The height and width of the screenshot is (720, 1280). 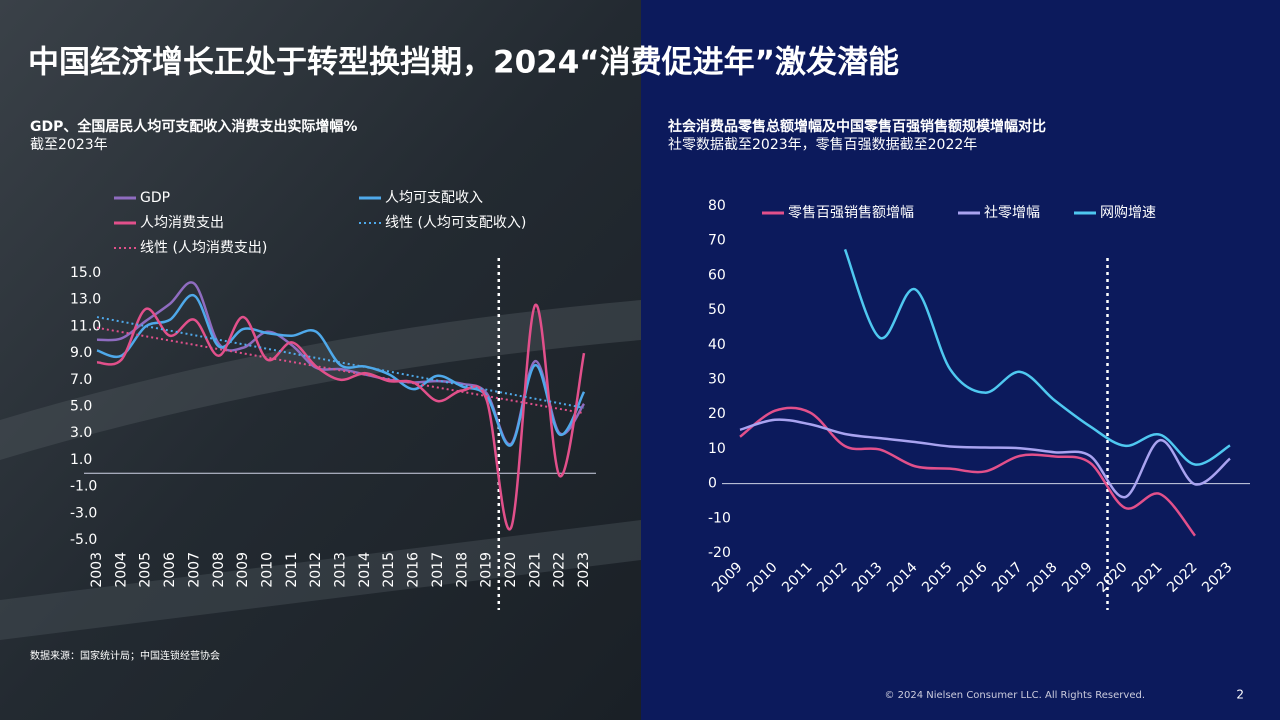 I want to click on y-tick-label: 1.0, so click(x=81, y=460).